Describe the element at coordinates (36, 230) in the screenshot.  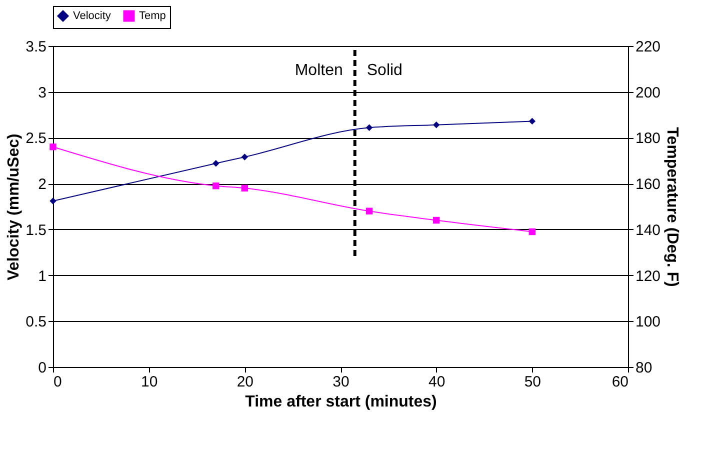
I see `y-tick-label: 1.5` at that location.